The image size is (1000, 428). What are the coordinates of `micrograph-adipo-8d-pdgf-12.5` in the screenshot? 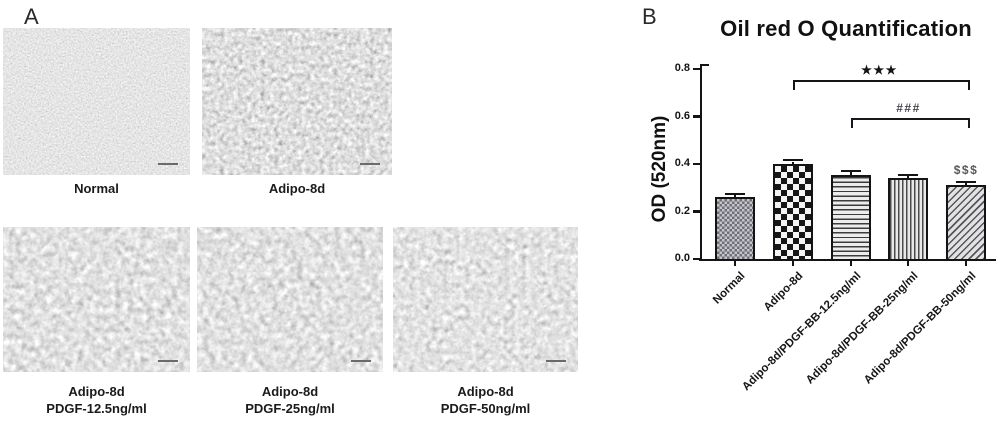 It's located at (96, 299).